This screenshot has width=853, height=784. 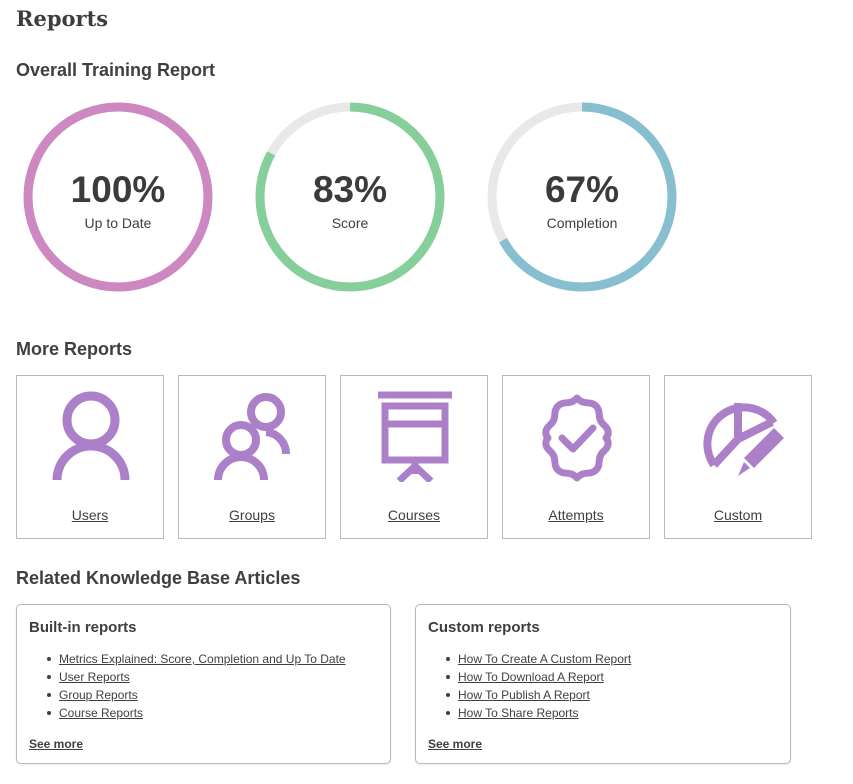 I want to click on overall-training-heading: Overall Training Report, so click(x=116, y=70).